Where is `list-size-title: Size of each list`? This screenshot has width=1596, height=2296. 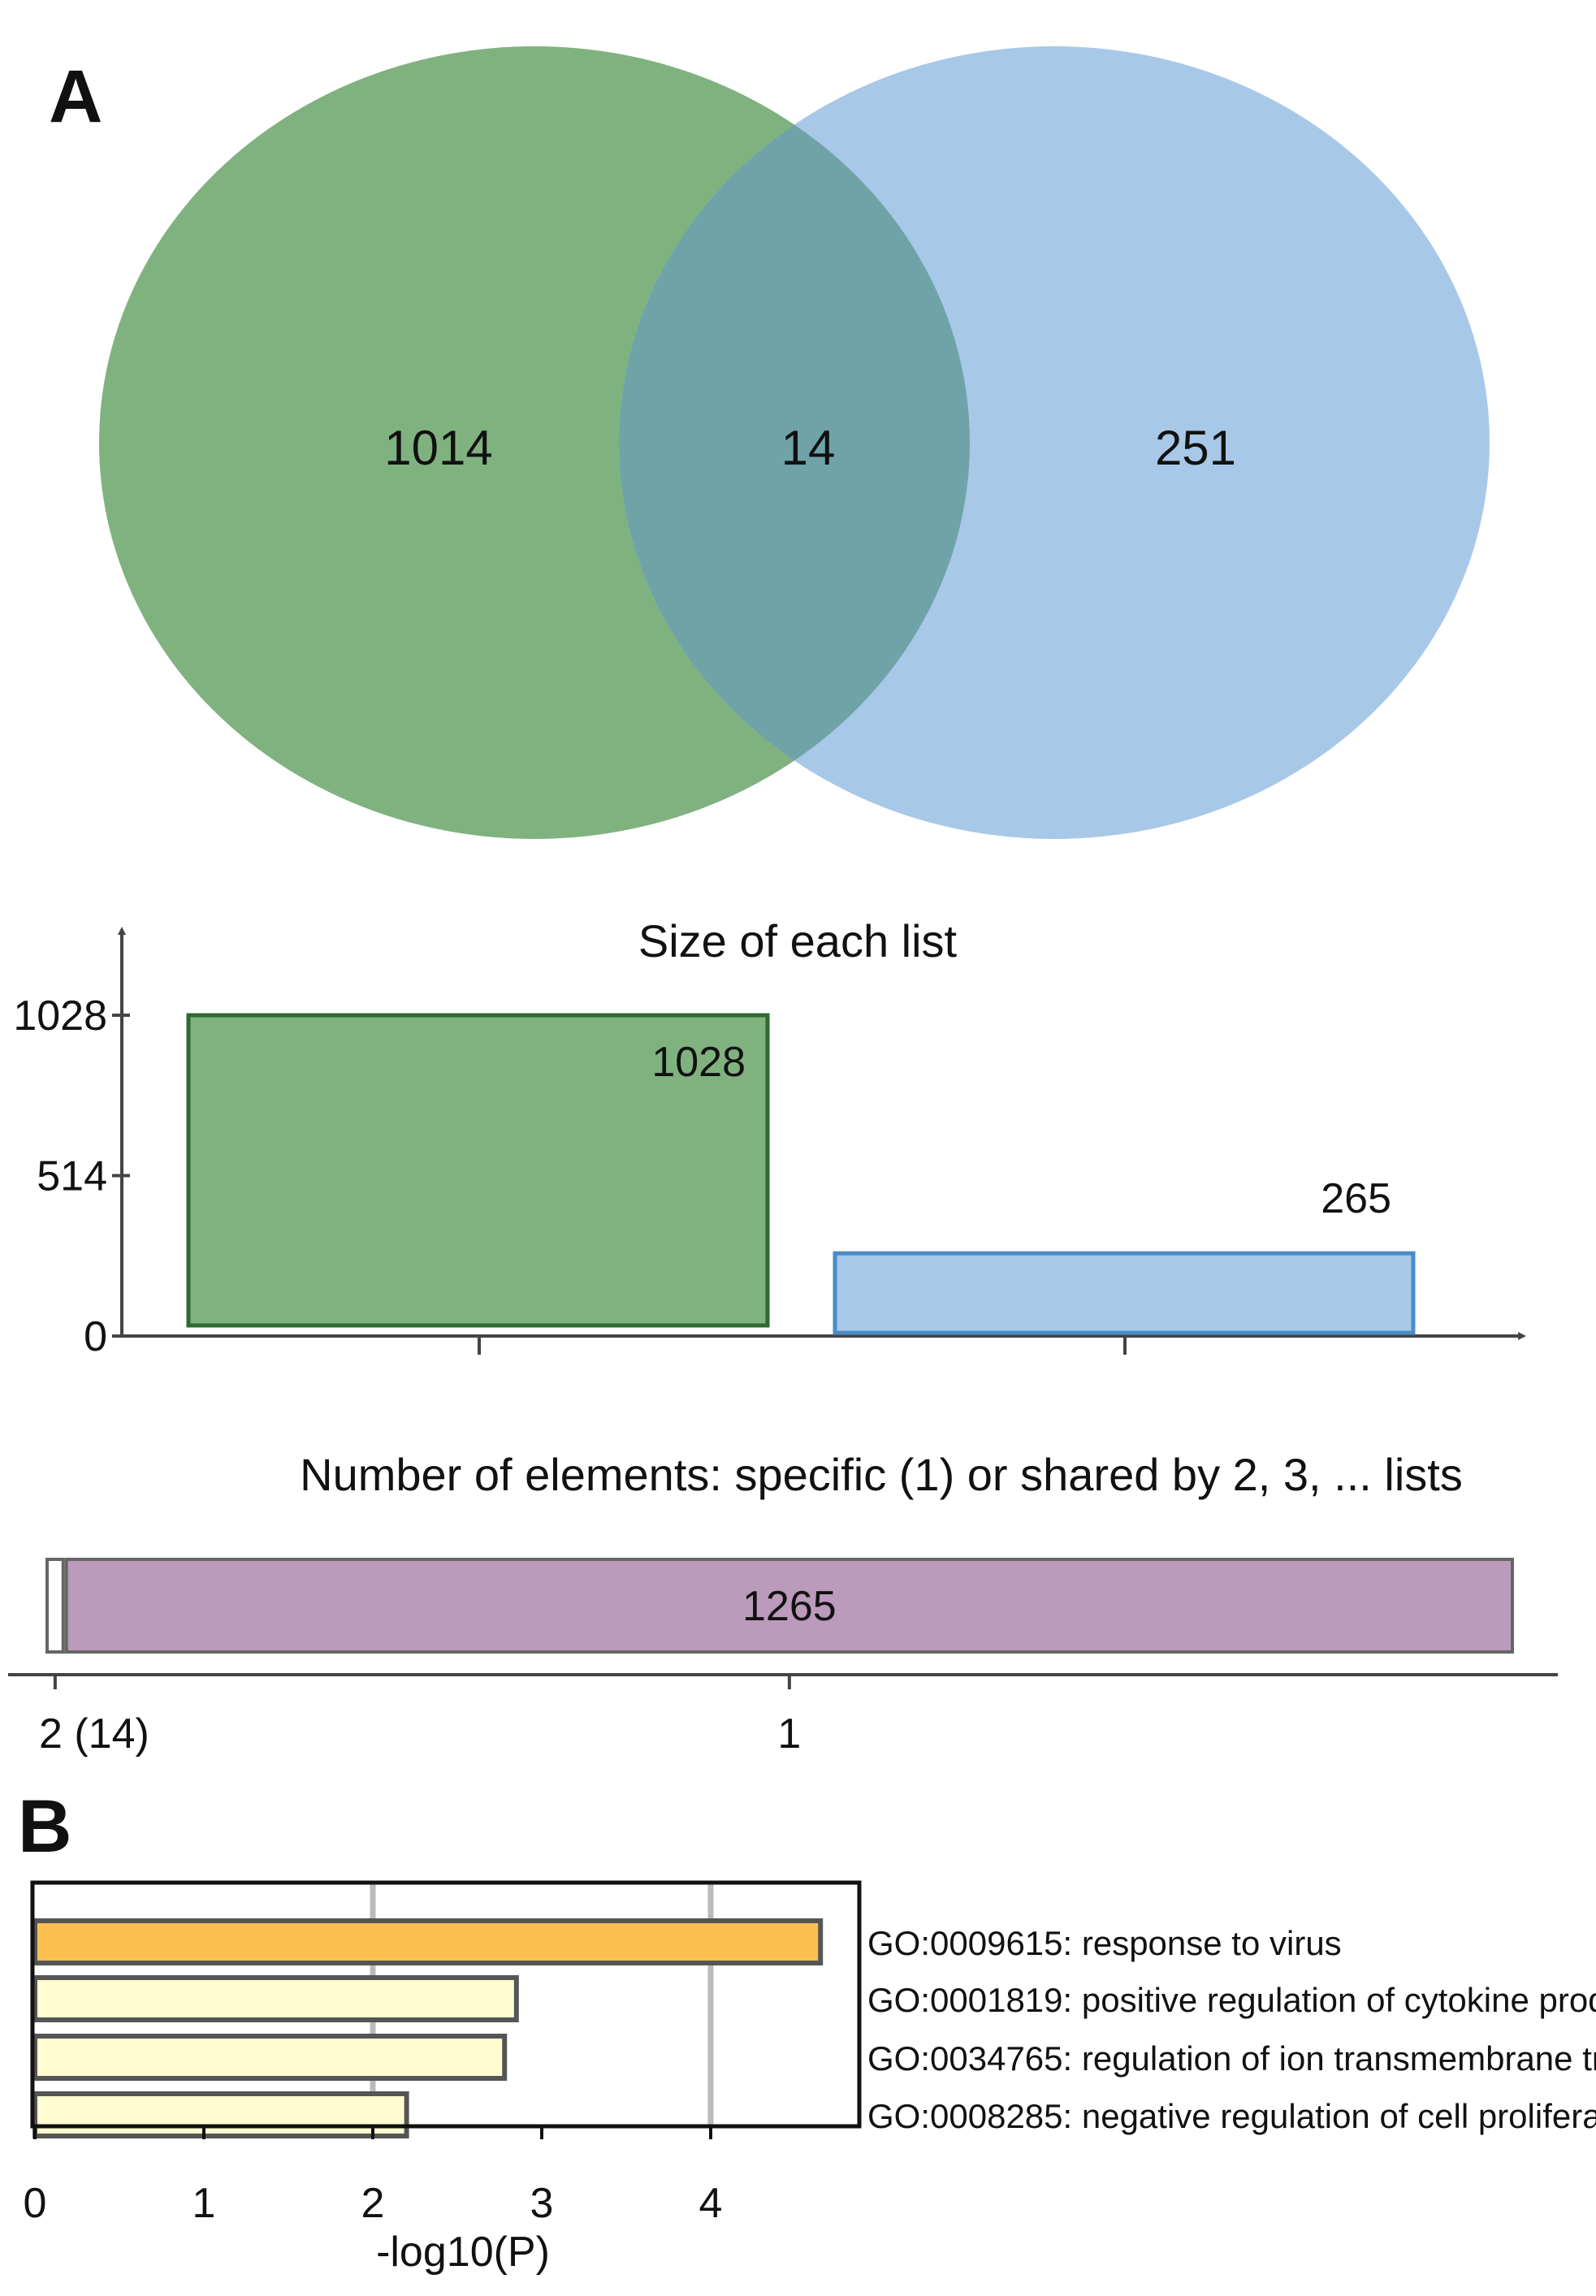 list-size-title: Size of each list is located at coordinates (798, 940).